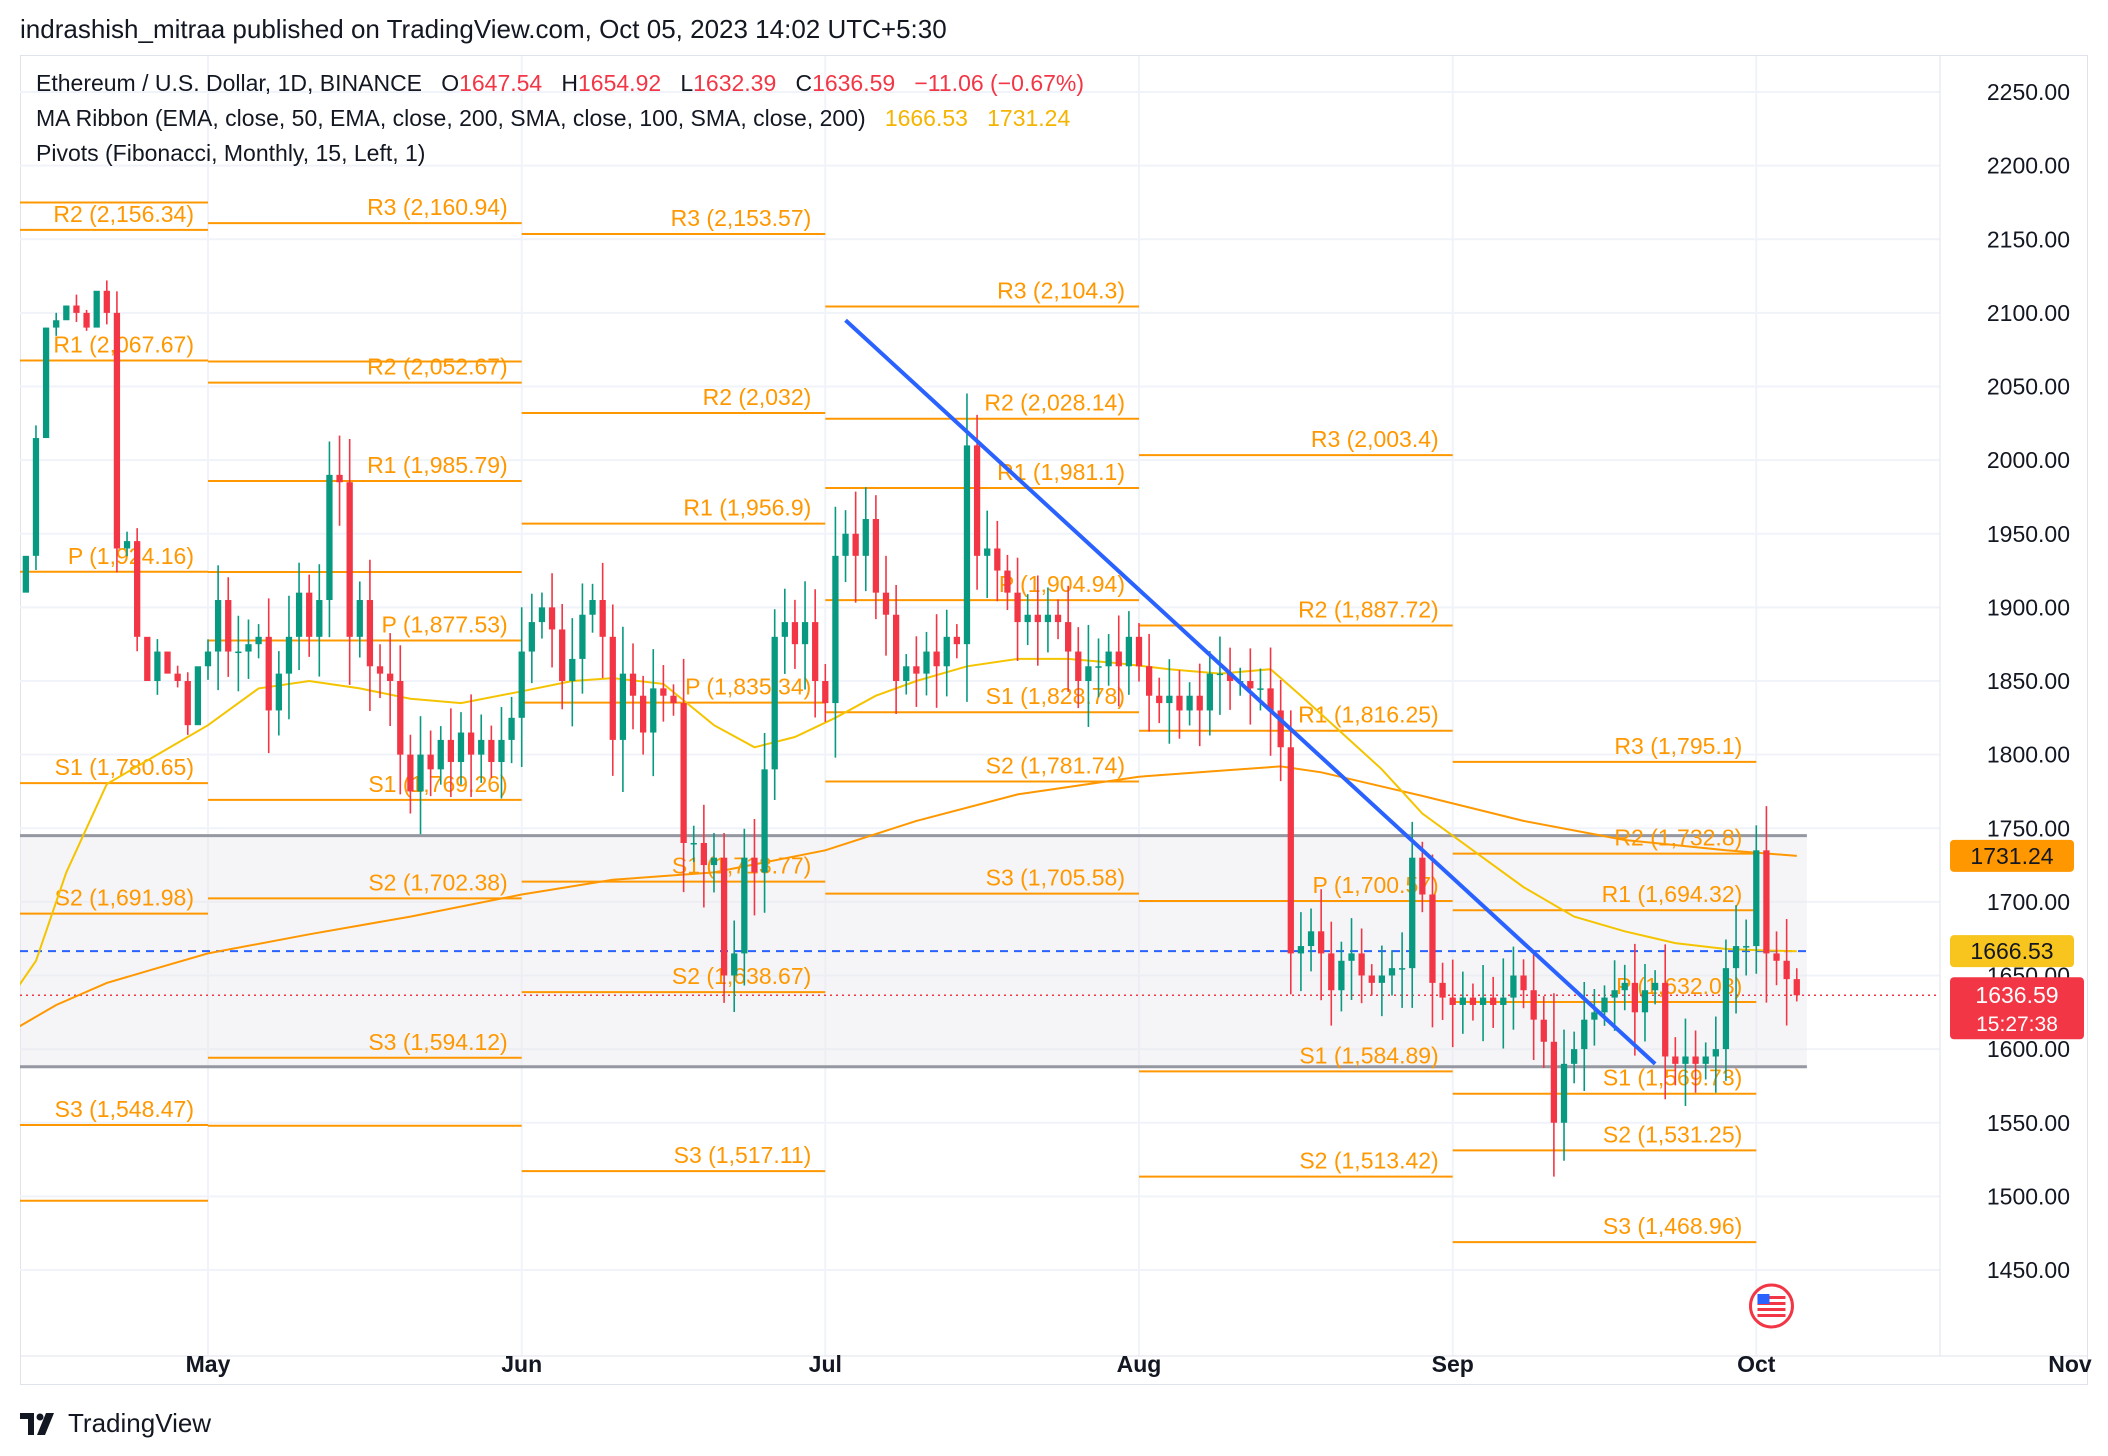 This screenshot has height=1456, width=2108. Describe the element at coordinates (1771, 1315) in the screenshot. I see `flag-stripe` at that location.